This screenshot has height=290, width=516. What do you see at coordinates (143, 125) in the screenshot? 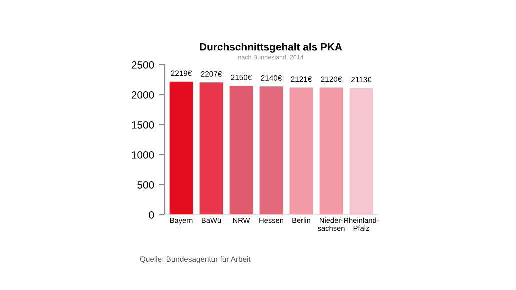
I see `y-tick-label: 1500` at bounding box center [143, 125].